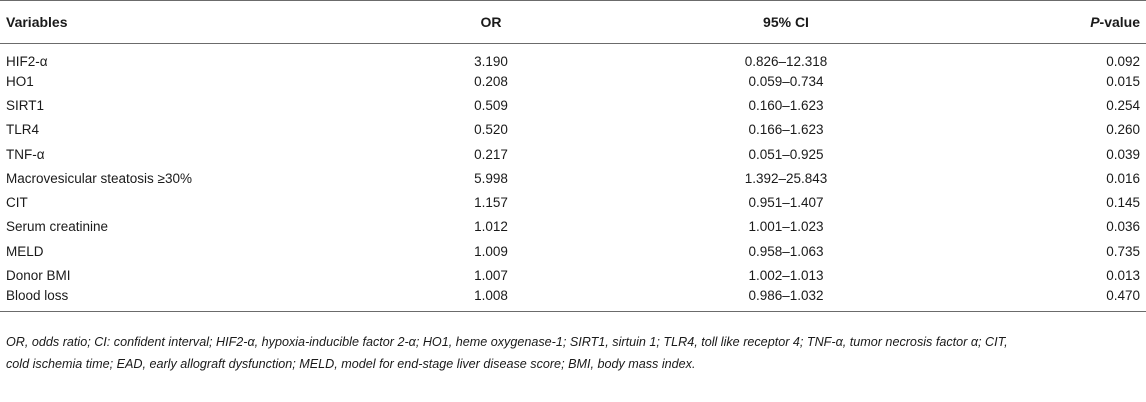 The width and height of the screenshot is (1146, 402). What do you see at coordinates (1123, 61) in the screenshot?
I see `cell-p-value: 0.092` at bounding box center [1123, 61].